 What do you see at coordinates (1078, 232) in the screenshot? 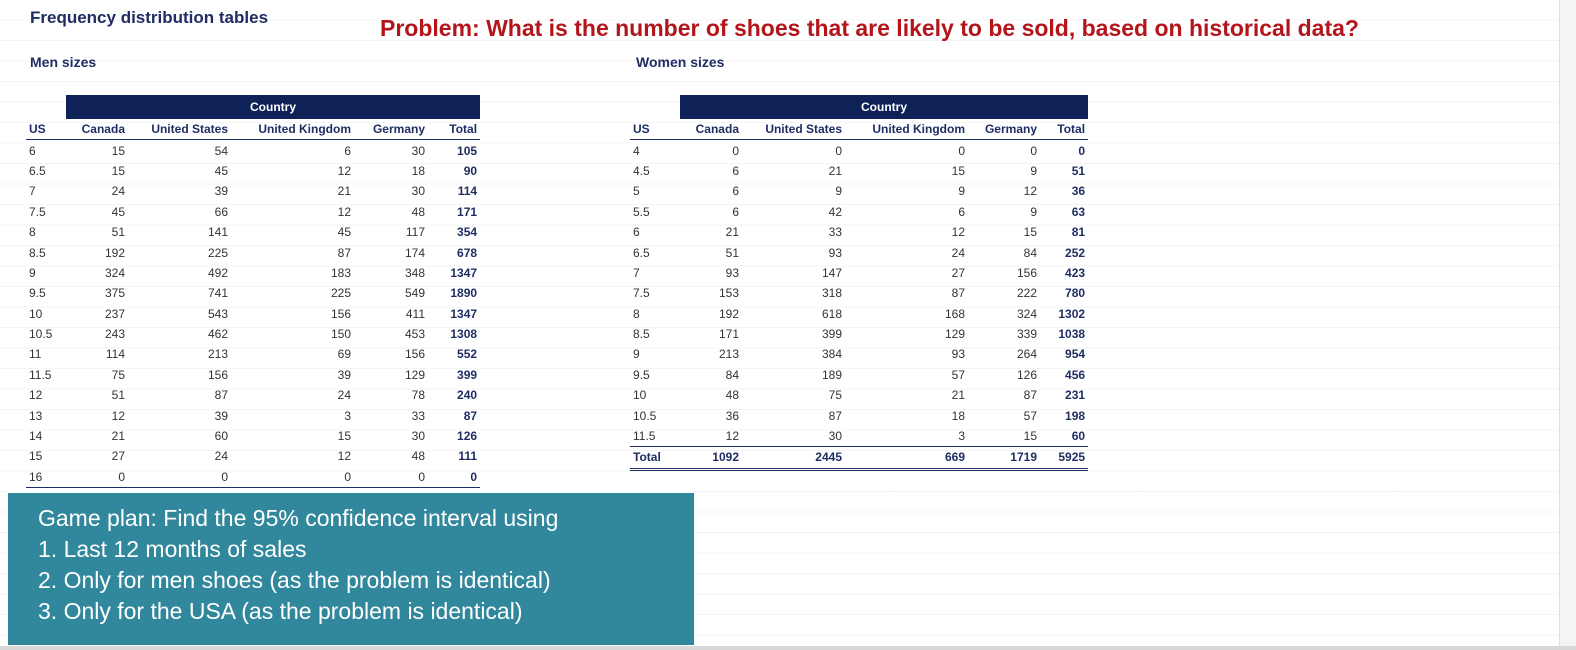
I see `table-cell: 81` at bounding box center [1078, 232].